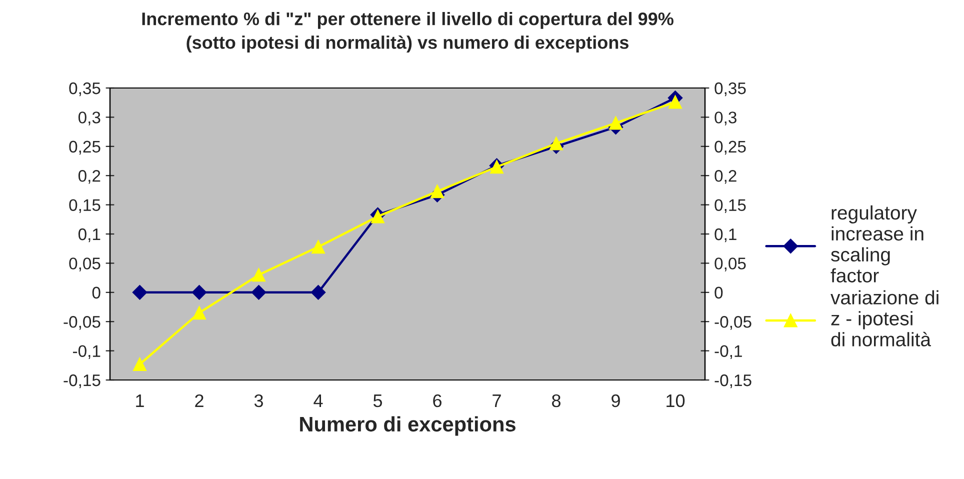  What do you see at coordinates (84, 265) in the screenshot?
I see `y-tick-label: 0,05` at bounding box center [84, 265].